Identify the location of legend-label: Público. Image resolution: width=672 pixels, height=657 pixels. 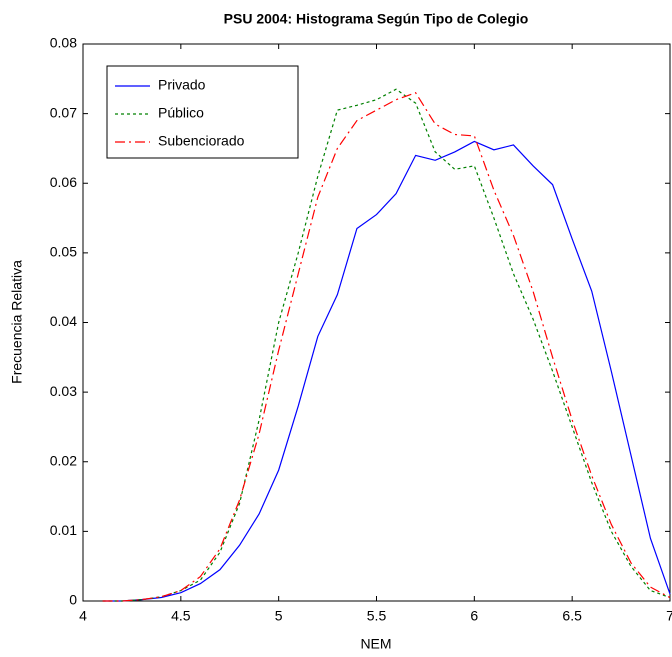
(181, 113).